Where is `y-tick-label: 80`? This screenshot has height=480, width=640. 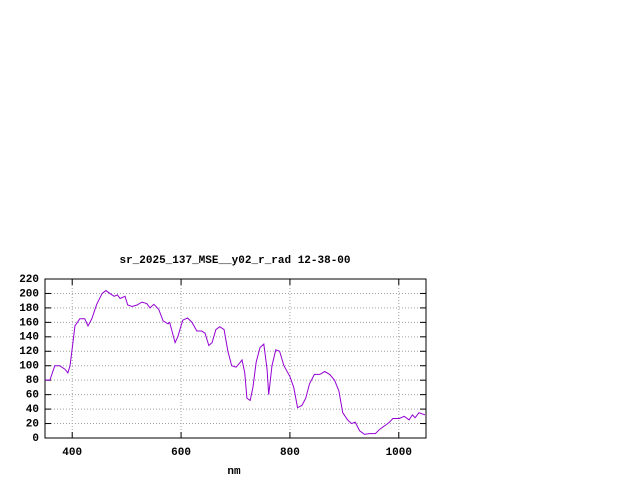
y-tick-label: 80 is located at coordinates (32, 381).